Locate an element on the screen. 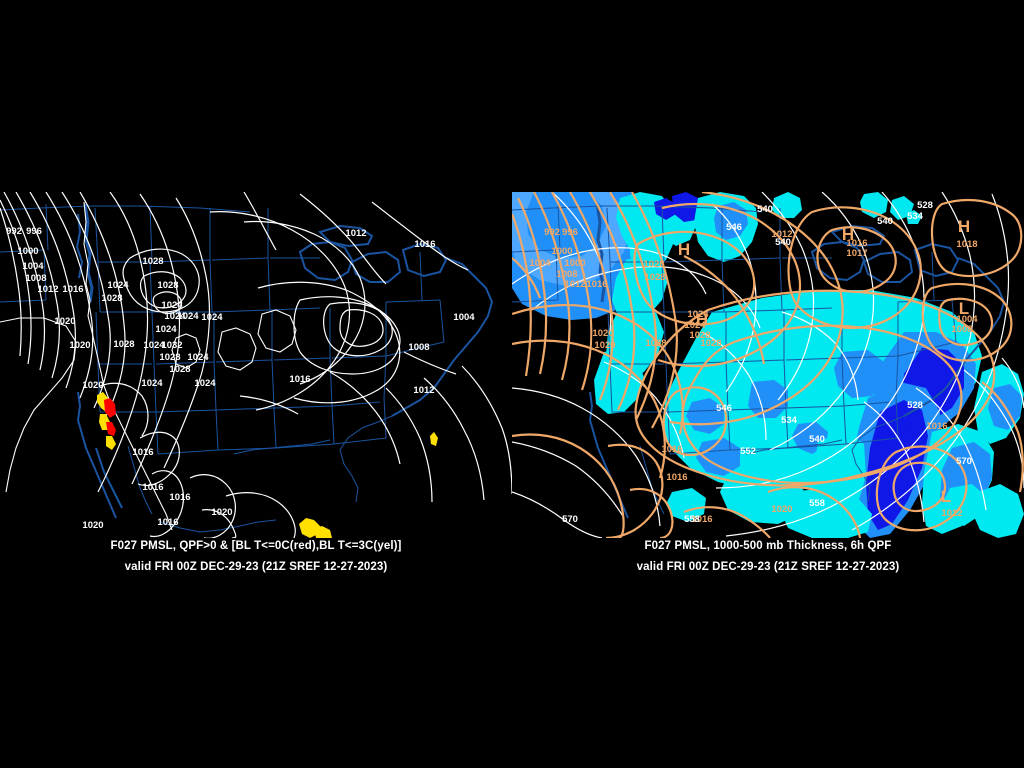 The width and height of the screenshot is (1024, 768). pmsl-label: 1017 is located at coordinates (856, 253).